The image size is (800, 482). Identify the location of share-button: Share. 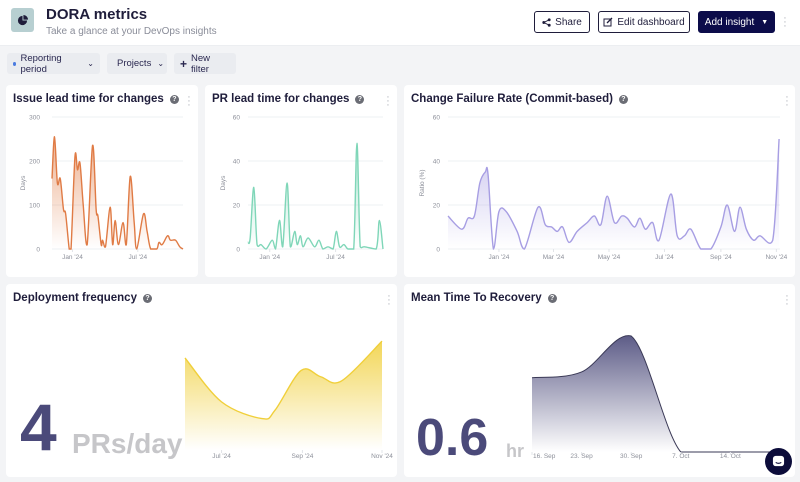
(562, 22).